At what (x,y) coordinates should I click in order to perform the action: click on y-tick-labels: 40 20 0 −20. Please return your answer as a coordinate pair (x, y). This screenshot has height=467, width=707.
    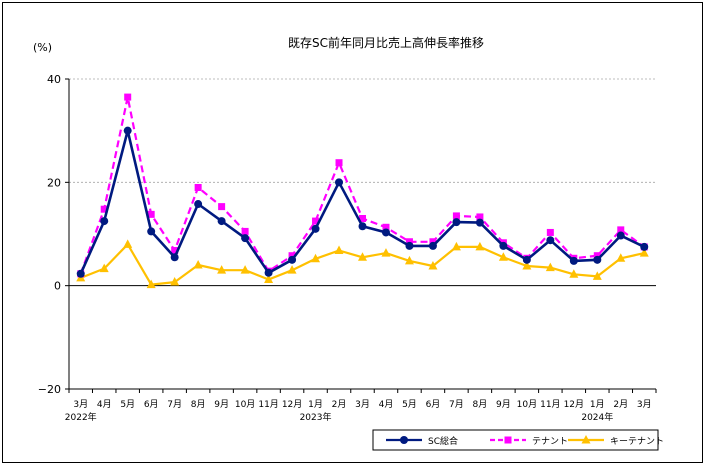
    Looking at the image, I should click on (49, 234).